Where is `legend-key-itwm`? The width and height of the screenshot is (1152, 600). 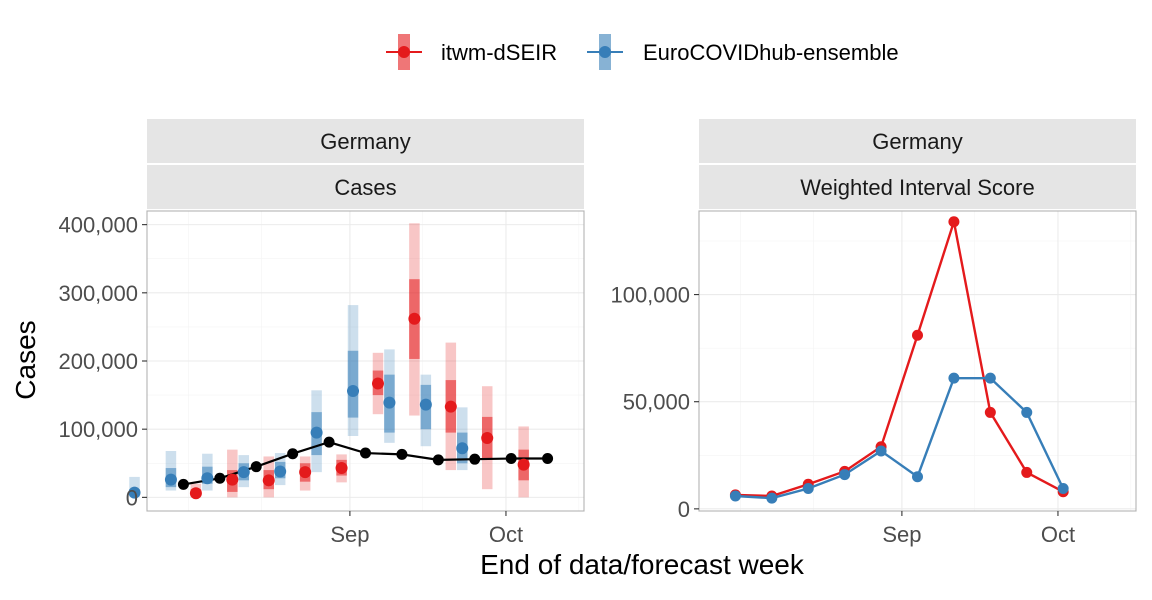
legend-key-itwm is located at coordinates (404, 52).